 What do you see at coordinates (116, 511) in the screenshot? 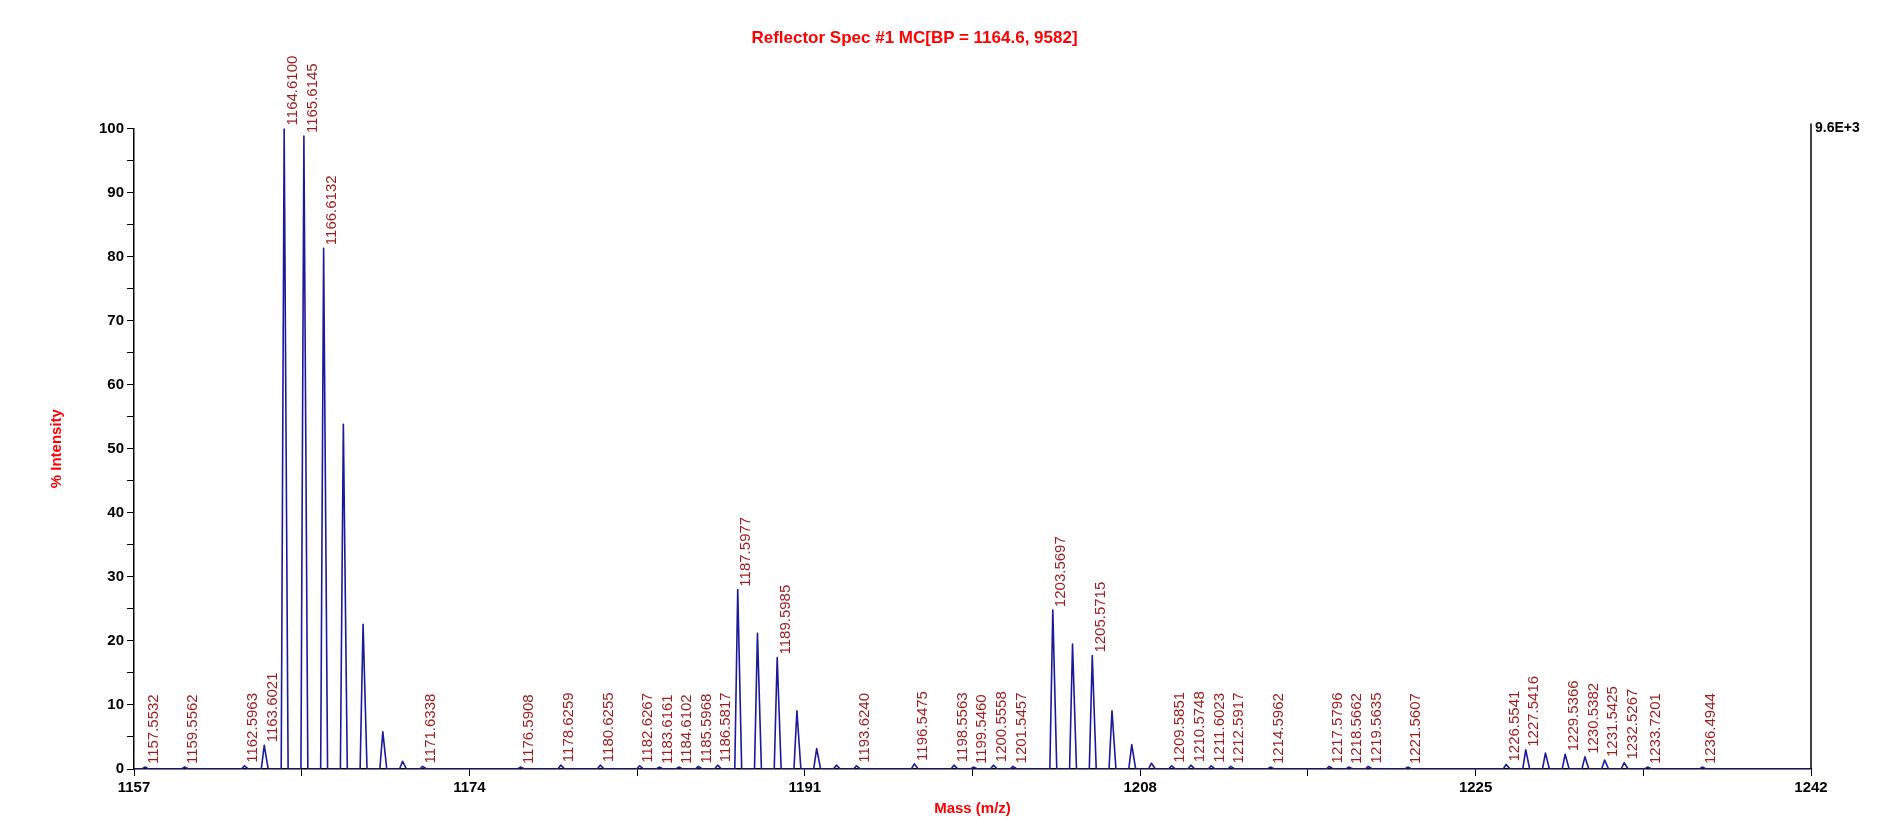
I see `y-tick-label: 40` at bounding box center [116, 511].